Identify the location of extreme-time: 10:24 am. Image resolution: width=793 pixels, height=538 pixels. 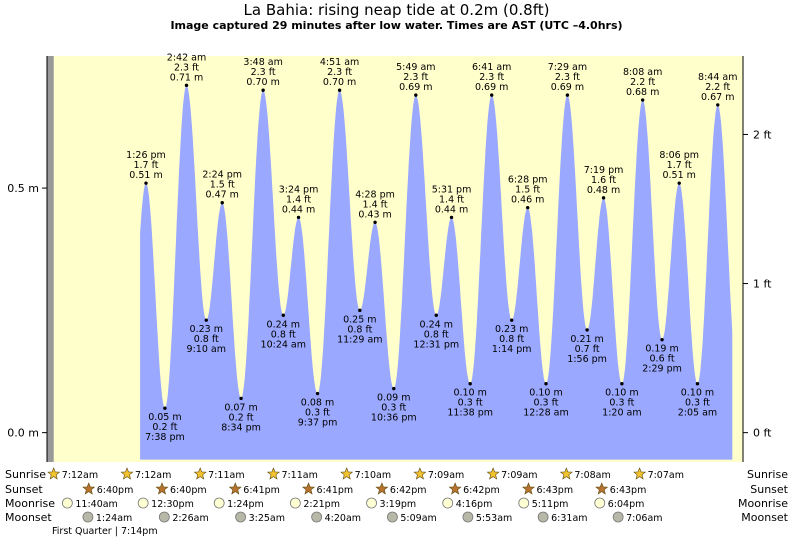
(283, 344).